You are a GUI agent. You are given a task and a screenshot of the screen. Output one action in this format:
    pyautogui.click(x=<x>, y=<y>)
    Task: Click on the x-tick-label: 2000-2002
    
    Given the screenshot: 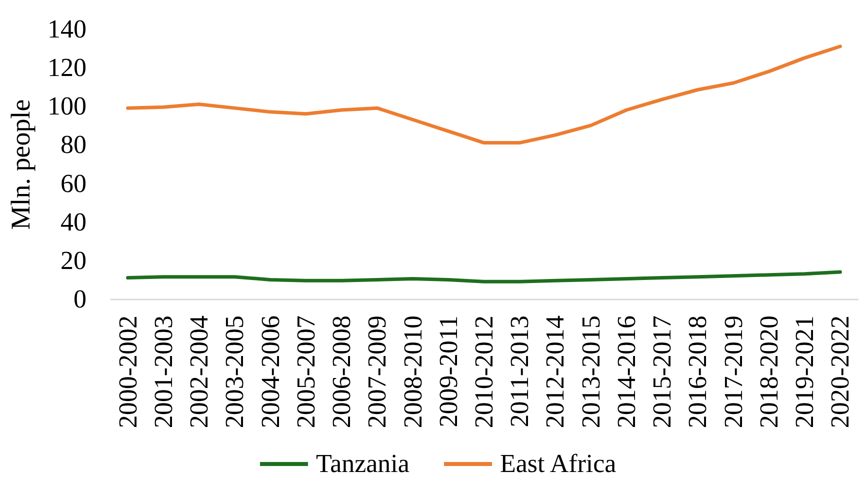 What is the action you would take?
    pyautogui.click(x=127, y=372)
    